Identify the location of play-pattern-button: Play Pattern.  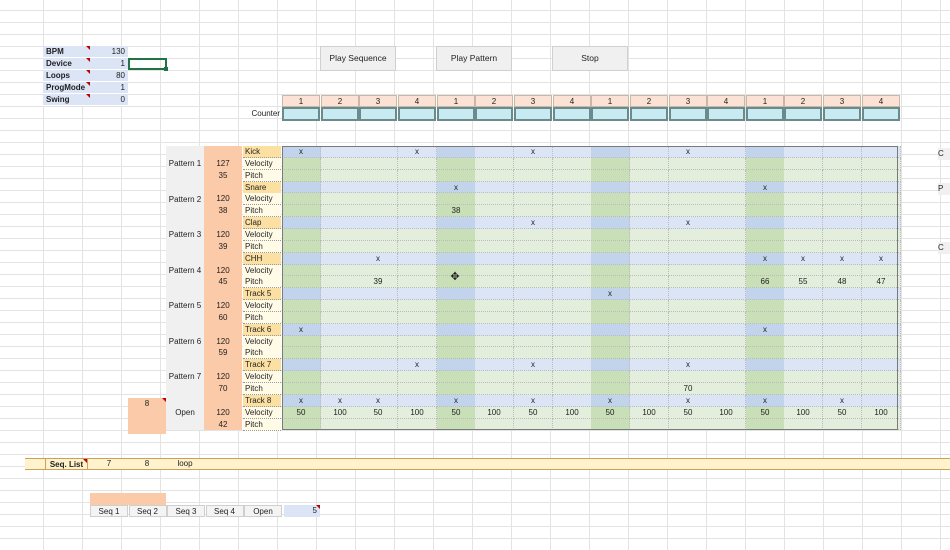
(474, 58).